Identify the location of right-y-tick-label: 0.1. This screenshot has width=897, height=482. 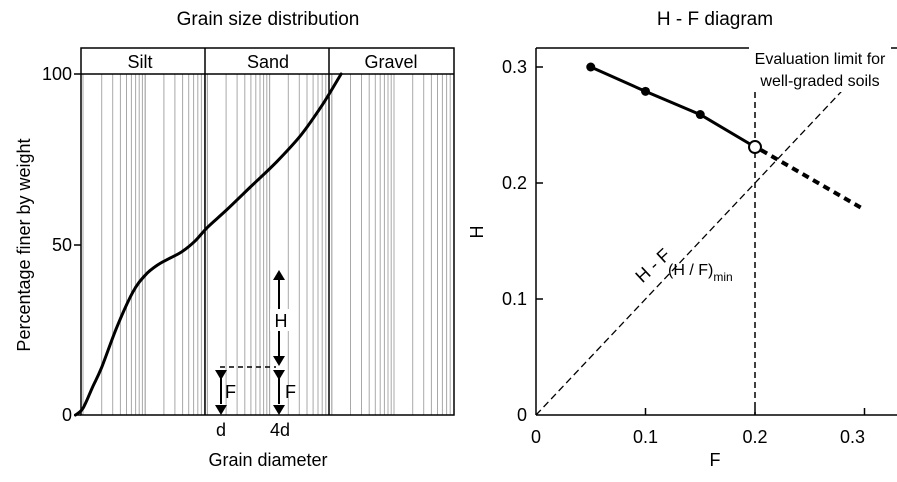
(514, 299).